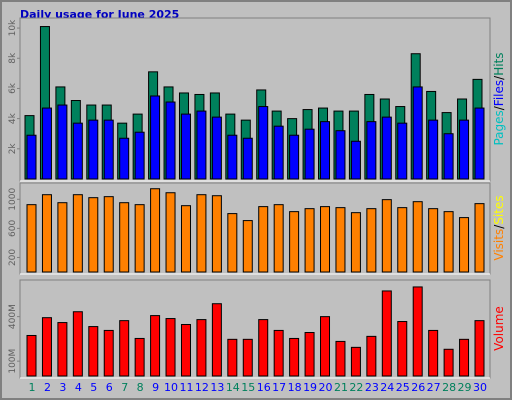 This screenshot has width=512, height=400. What do you see at coordinates (13, 316) in the screenshot?
I see `y-tick-label: 400M` at bounding box center [13, 316].